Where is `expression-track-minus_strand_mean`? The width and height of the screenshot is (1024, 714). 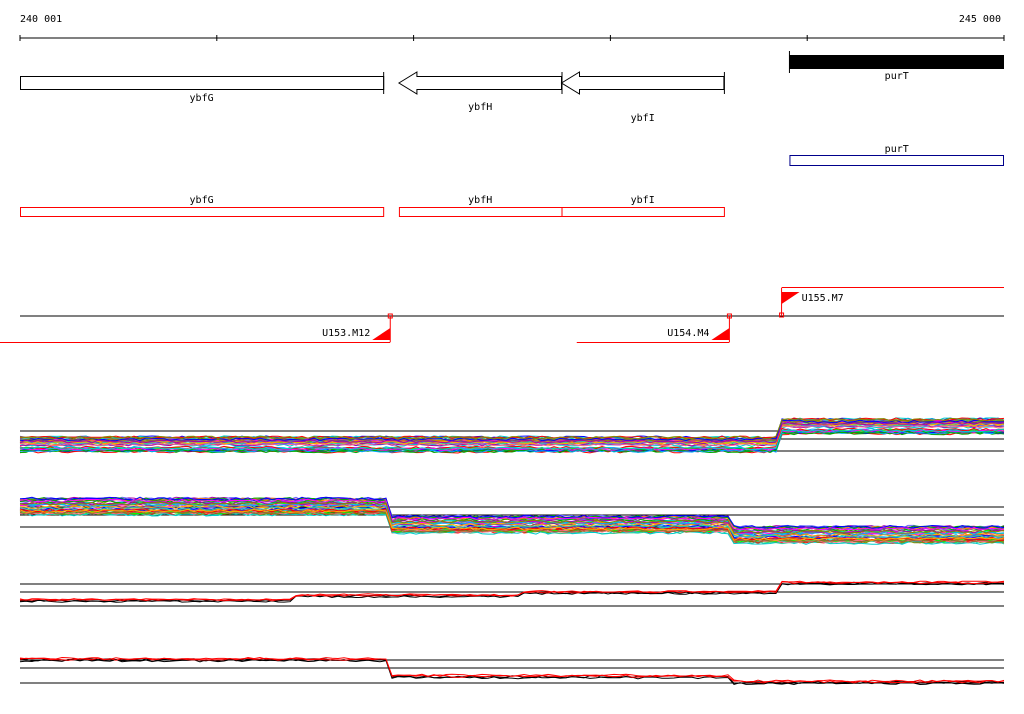
expression-track-minus_strand_mean is located at coordinates (512, 671).